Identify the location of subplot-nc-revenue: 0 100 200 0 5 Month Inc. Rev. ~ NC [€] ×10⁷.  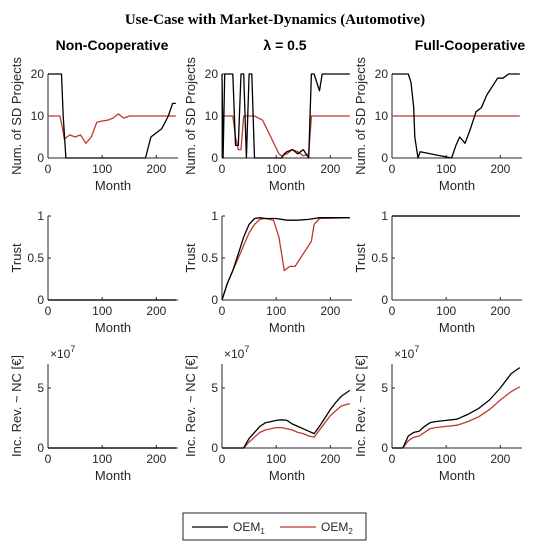
(93, 413).